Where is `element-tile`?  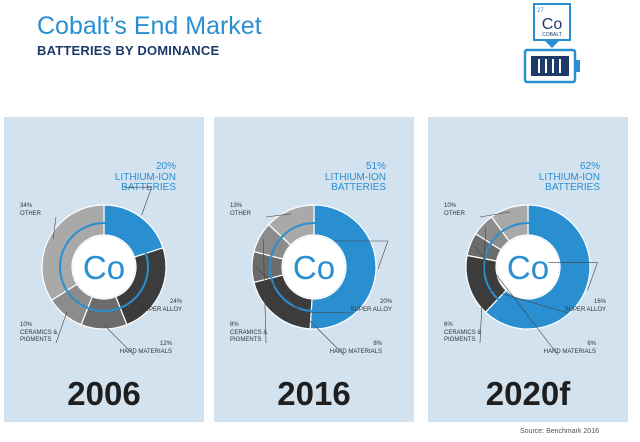
element-tile is located at coordinates (552, 22).